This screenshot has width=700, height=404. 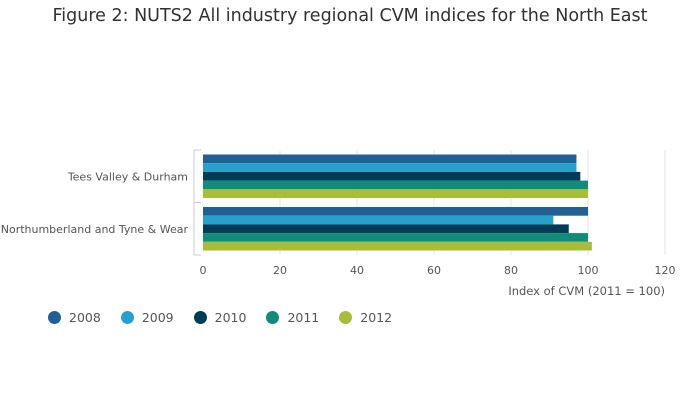 What do you see at coordinates (395, 211) in the screenshot?
I see `bar-2008-northumberland` at bounding box center [395, 211].